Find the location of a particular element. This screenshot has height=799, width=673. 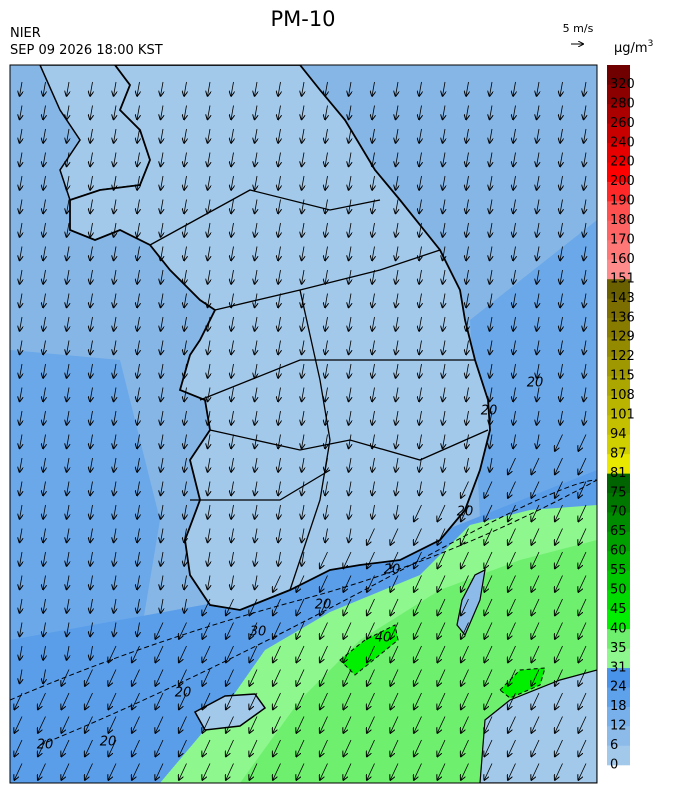

contour-label: 20 is located at coordinates (465, 512).